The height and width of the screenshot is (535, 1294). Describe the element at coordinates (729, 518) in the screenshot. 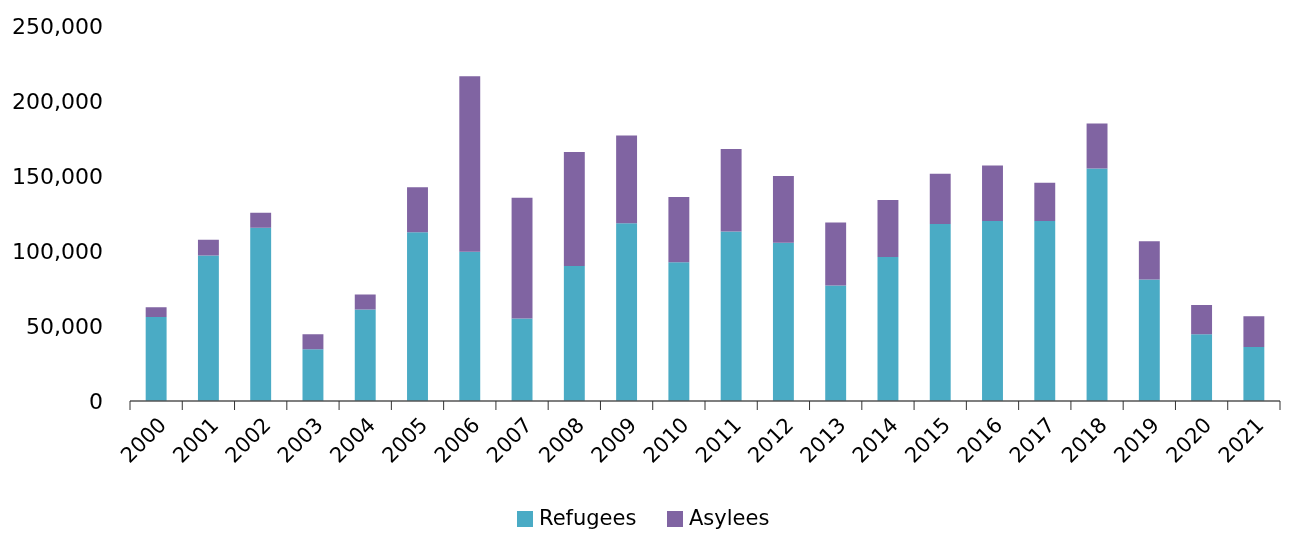

I see `legend-label: Asylees` at that location.